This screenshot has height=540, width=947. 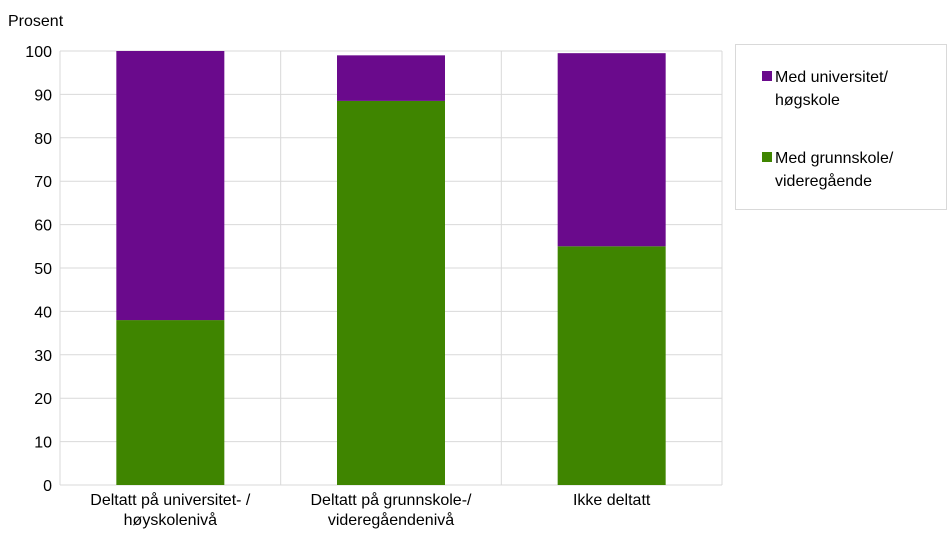 What do you see at coordinates (43, 269) in the screenshot?
I see `y-tick-label: 50` at bounding box center [43, 269].